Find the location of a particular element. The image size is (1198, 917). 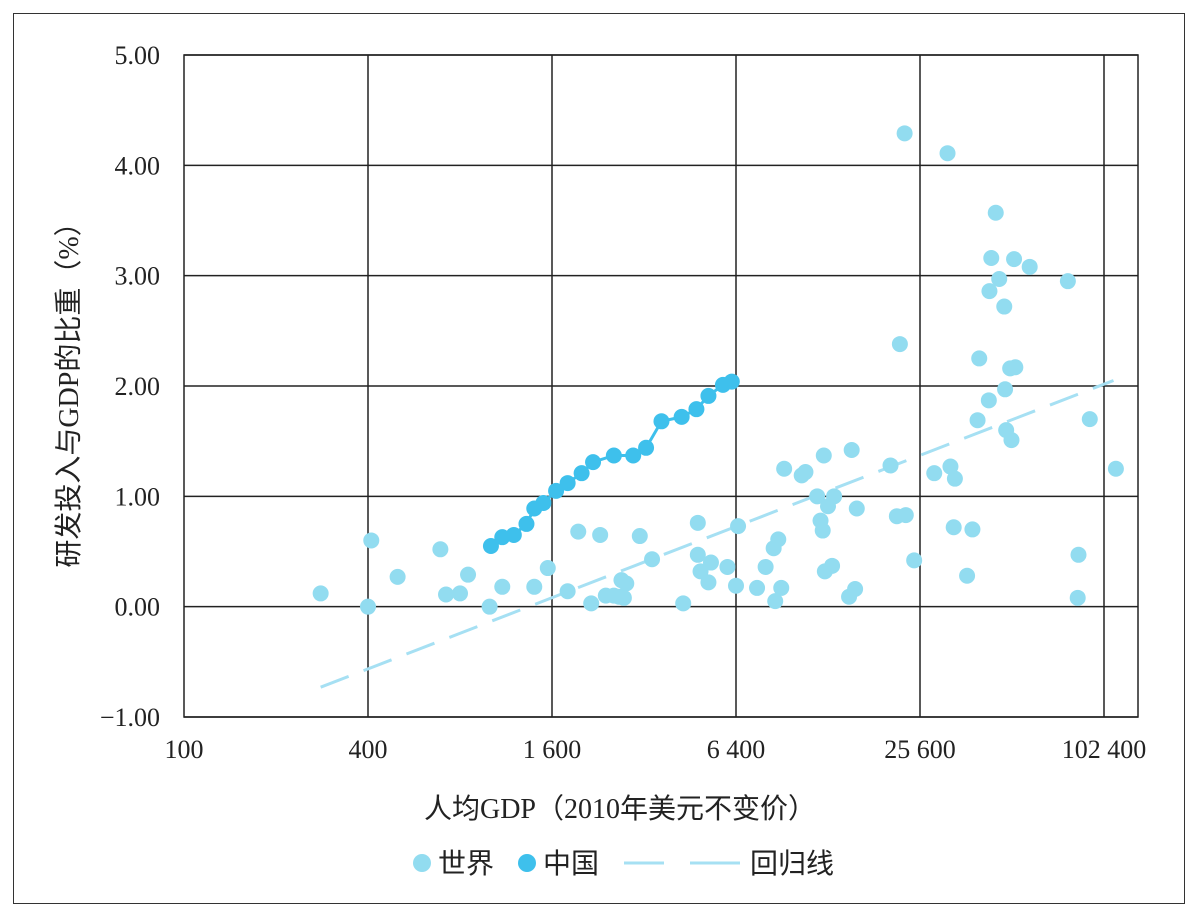

y-tick-label: −1.00 is located at coordinates (130, 717).